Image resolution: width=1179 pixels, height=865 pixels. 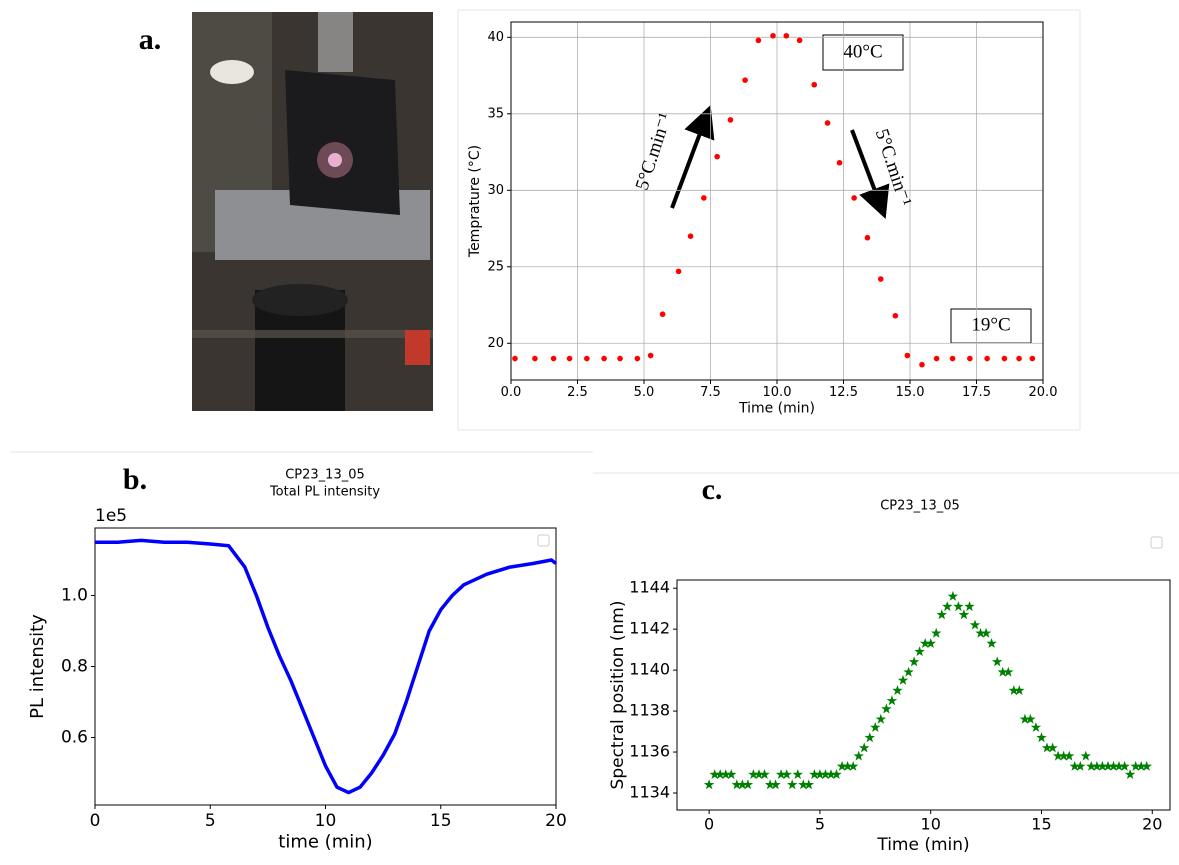 I want to click on y-tick-label: 25, so click(x=495, y=266).